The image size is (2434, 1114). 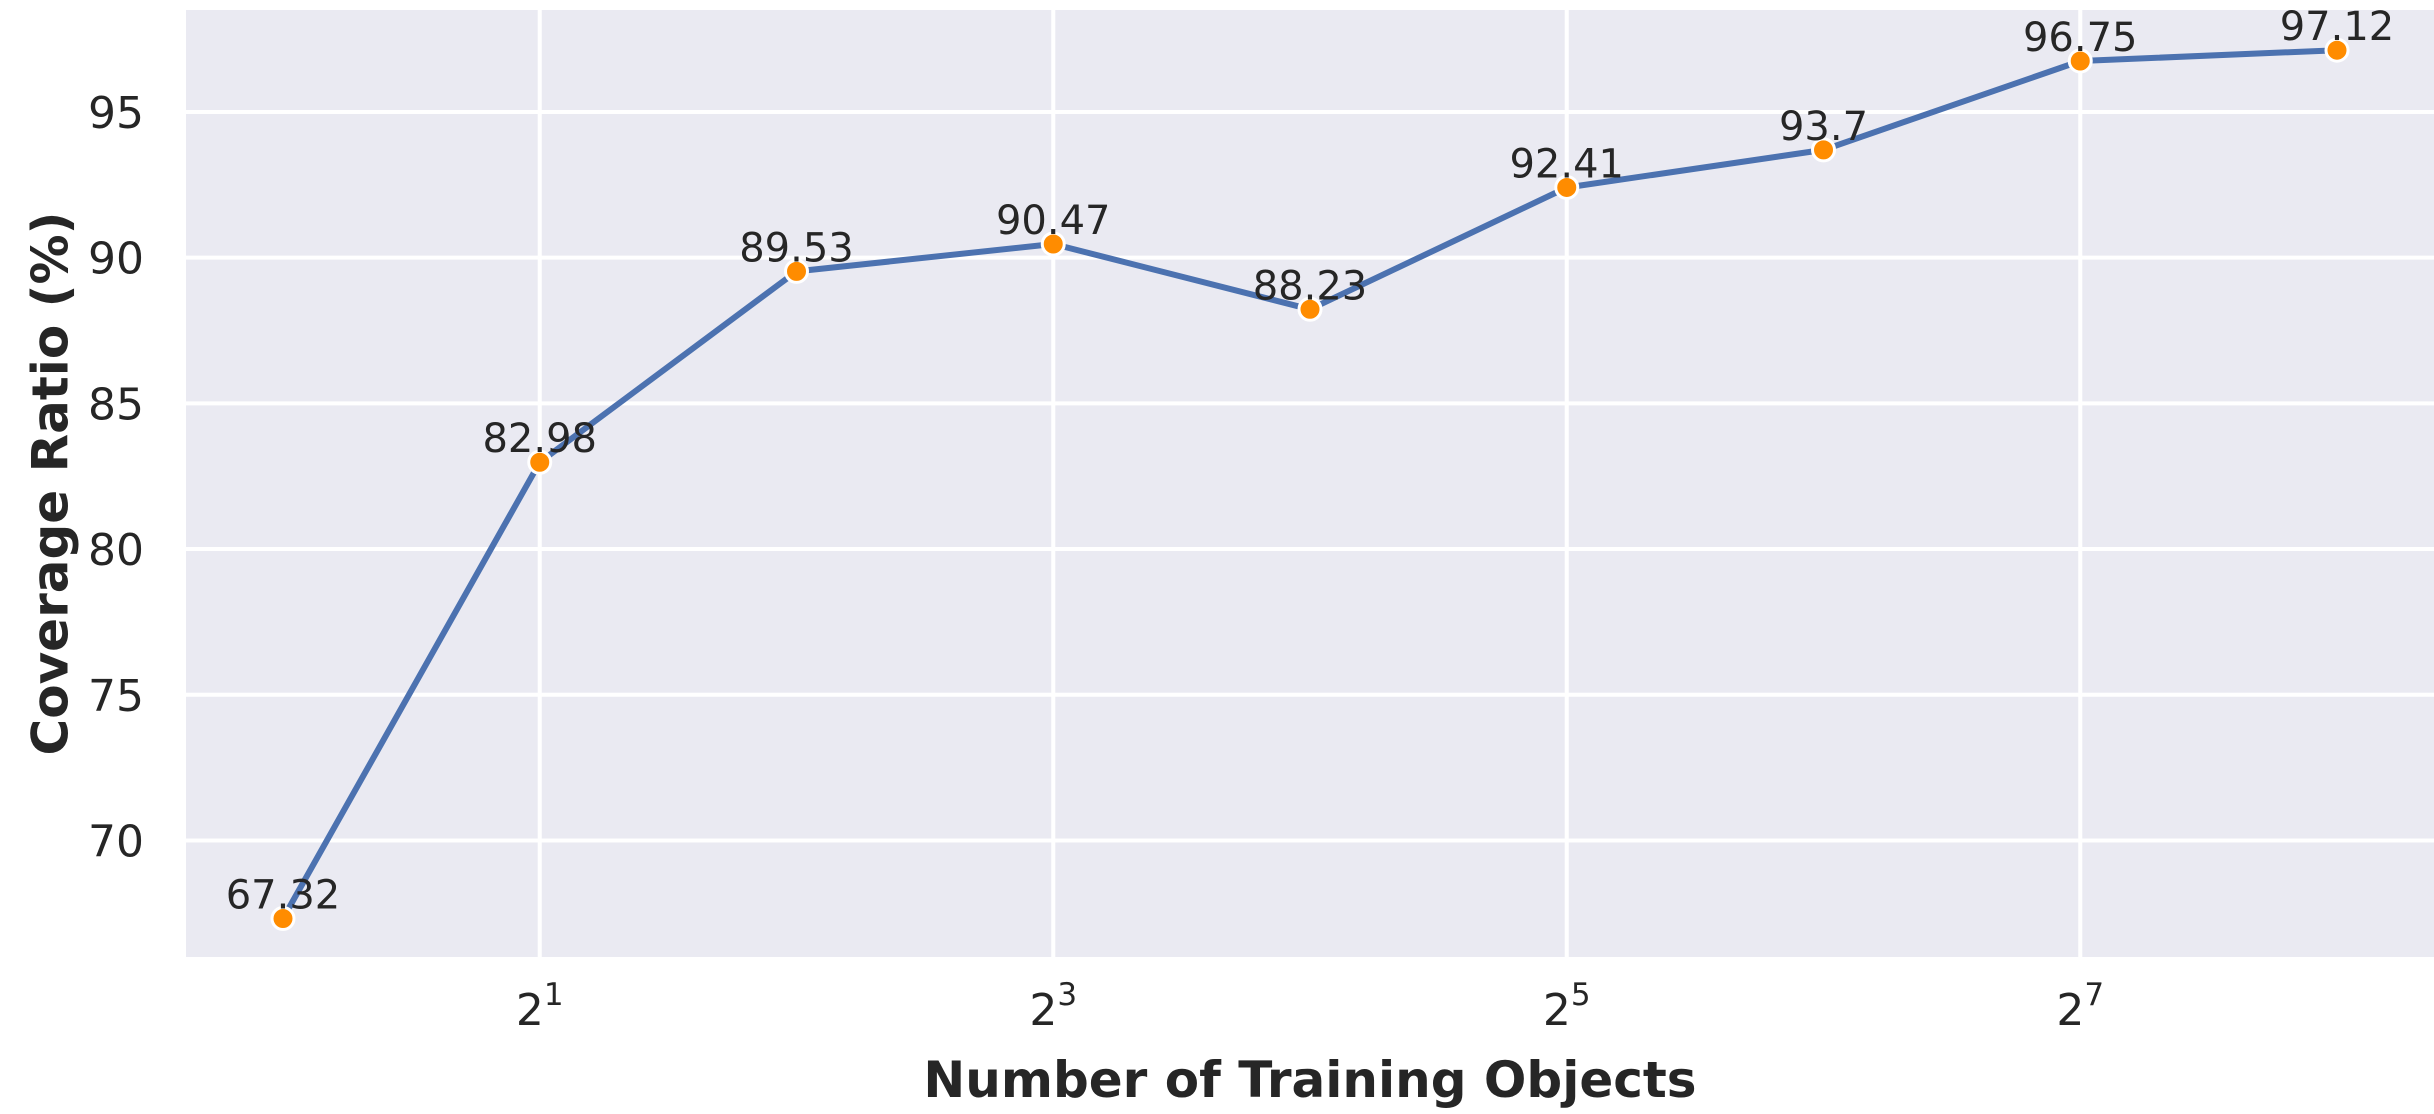 What do you see at coordinates (1823, 127) in the screenshot?
I see `data-label: 93.7` at bounding box center [1823, 127].